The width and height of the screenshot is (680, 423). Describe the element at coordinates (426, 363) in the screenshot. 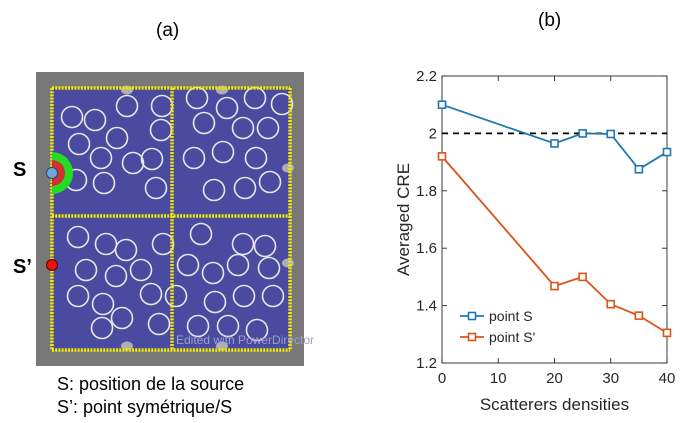

I see `y-tick-label-0: 1.2` at that location.